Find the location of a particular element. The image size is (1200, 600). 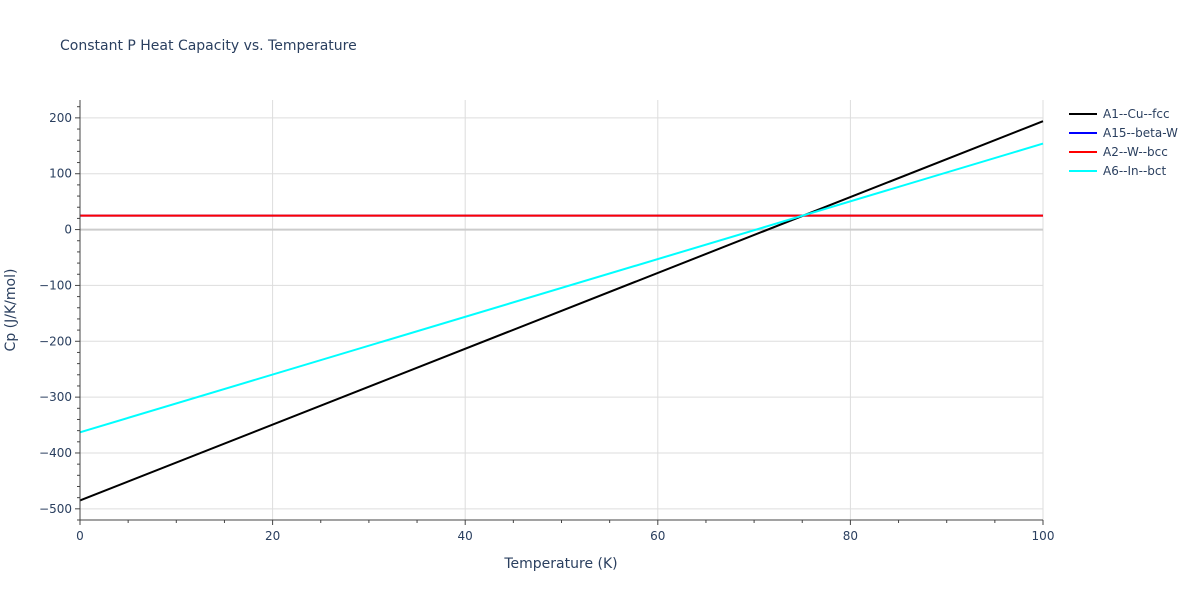

legend-item: A15--beta-W is located at coordinates (1123, 133).